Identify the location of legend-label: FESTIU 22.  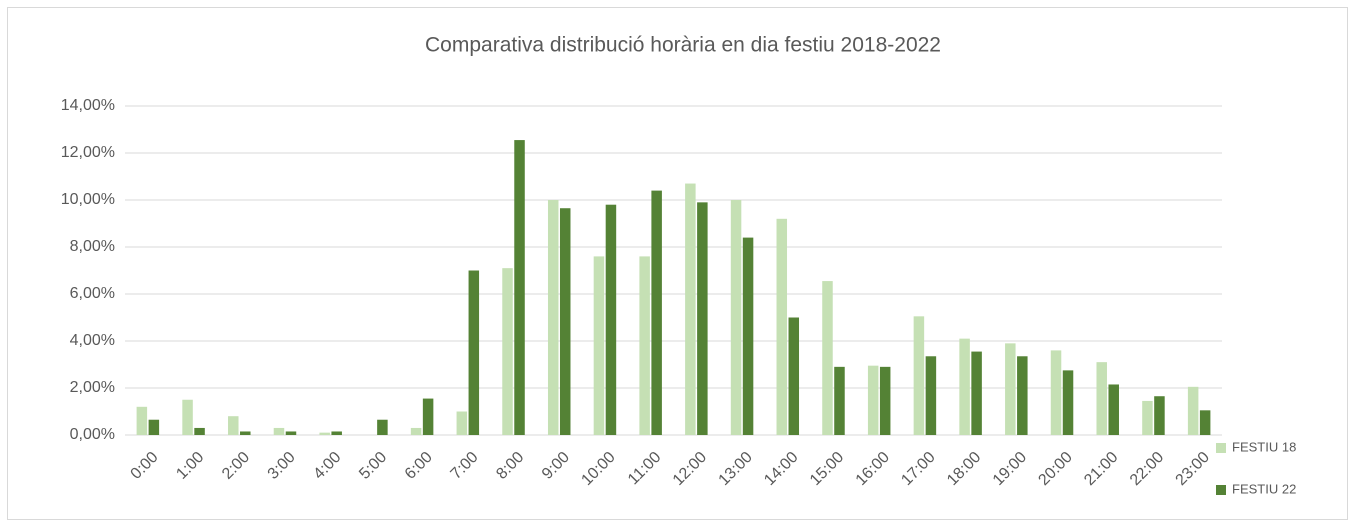
(1264, 488).